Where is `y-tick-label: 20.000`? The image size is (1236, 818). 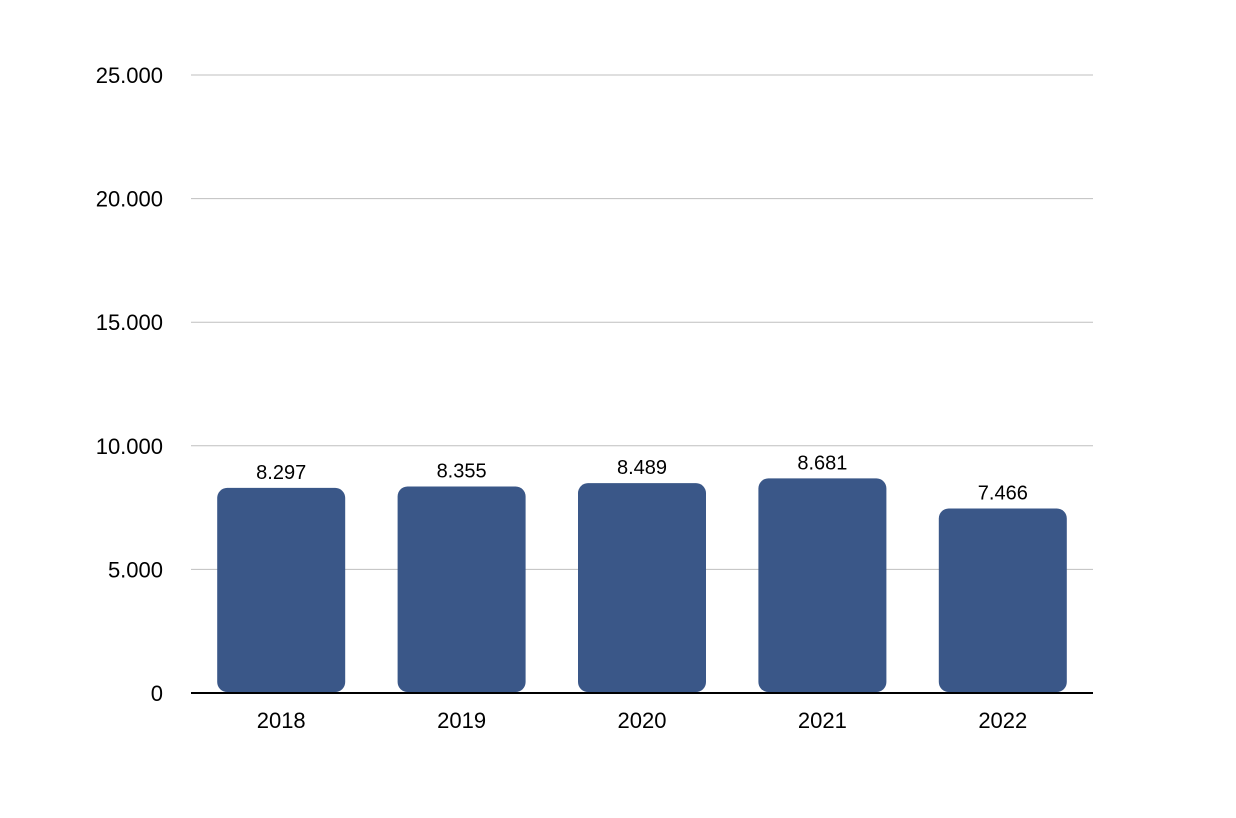 y-tick-label: 20.000 is located at coordinates (129, 199).